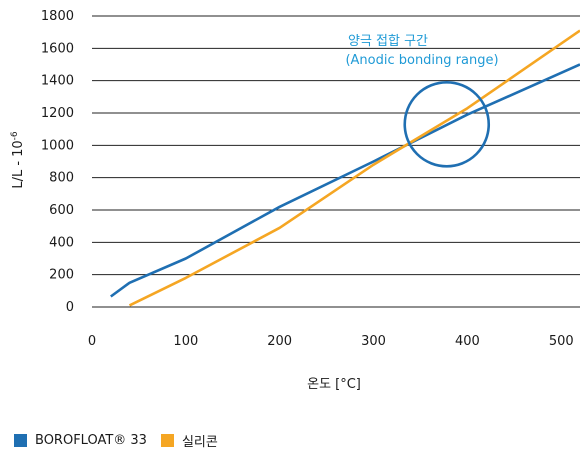 The width and height of the screenshot is (580, 459). Describe the element at coordinates (388, 41) in the screenshot. I see `annotation-title: 양극 접합 구간` at that location.